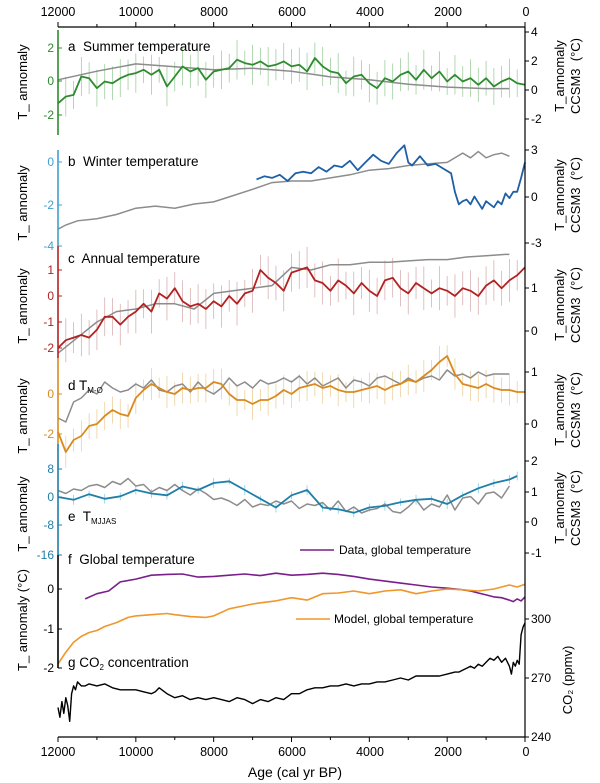  Describe the element at coordinates (291, 624) in the screenshot. I see `panel-f-model-line` at that location.